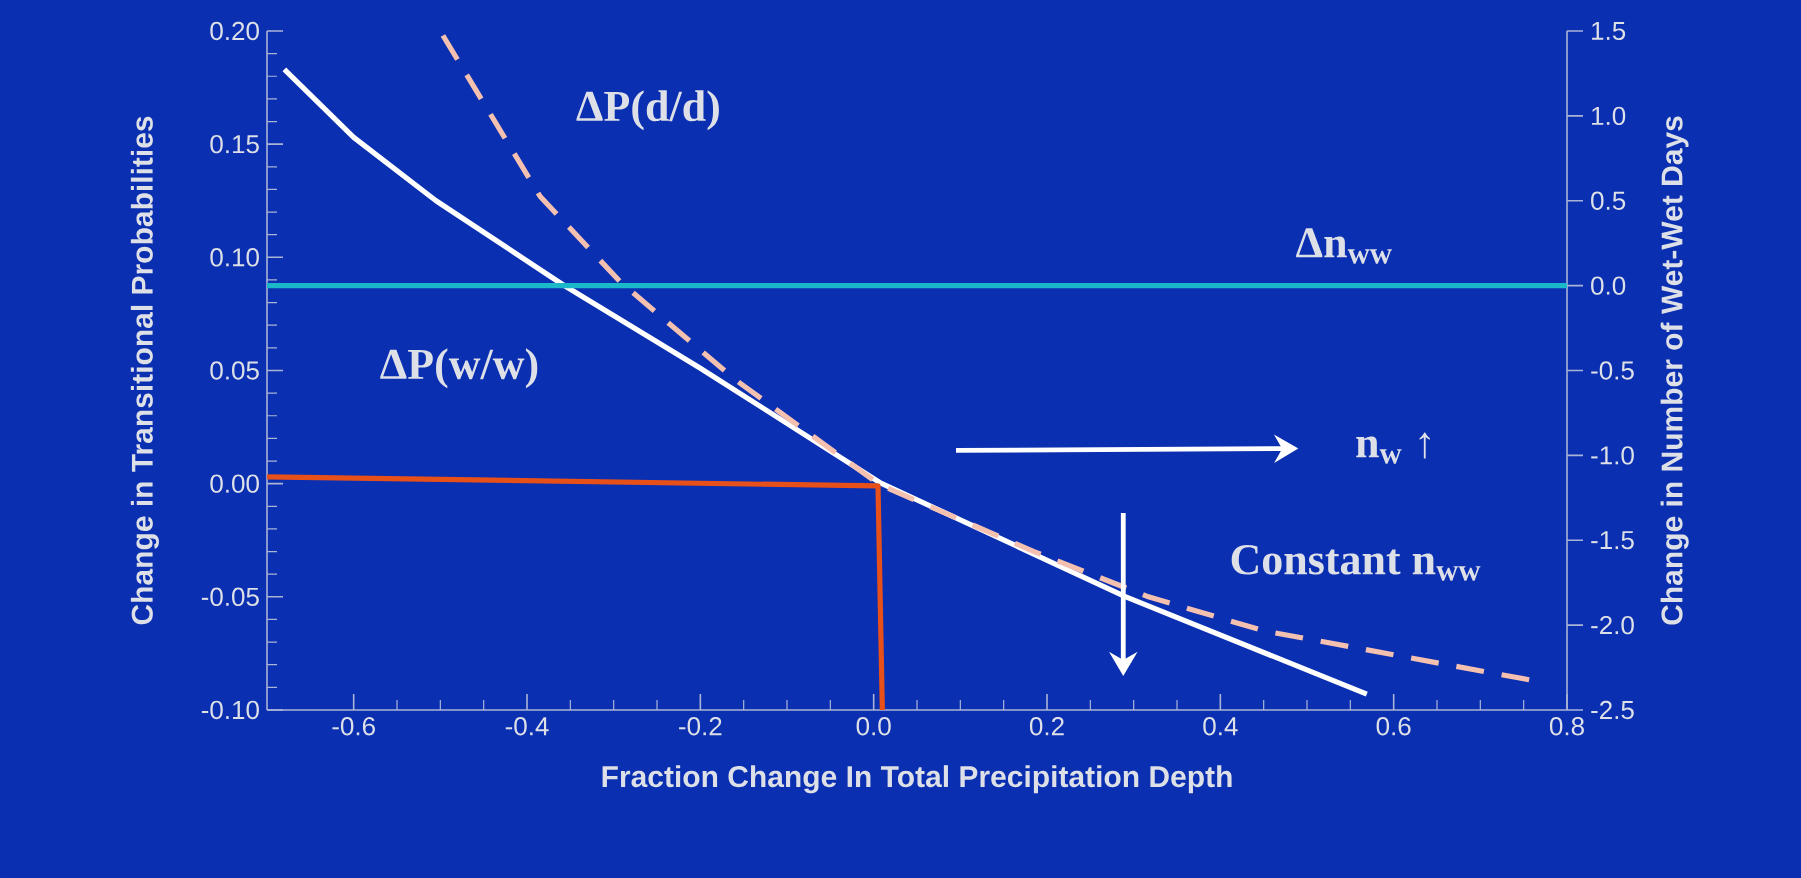 This screenshot has height=878, width=1801. What do you see at coordinates (917, 779) in the screenshot?
I see `x-axis-title: Fraction Change In Total Precipitation Depth` at bounding box center [917, 779].